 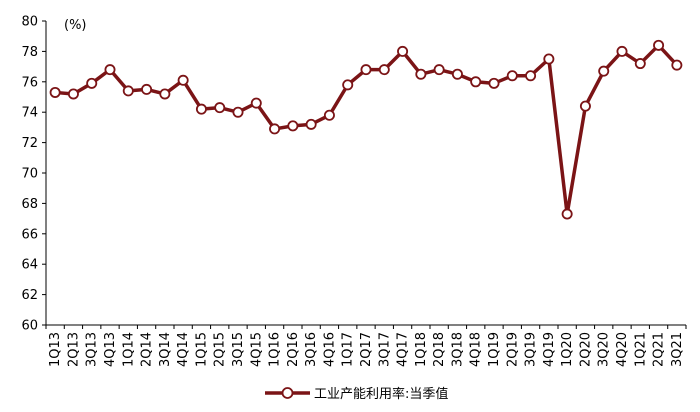 What do you see at coordinates (287, 393) in the screenshot?
I see `legend-point-marker` at bounding box center [287, 393].